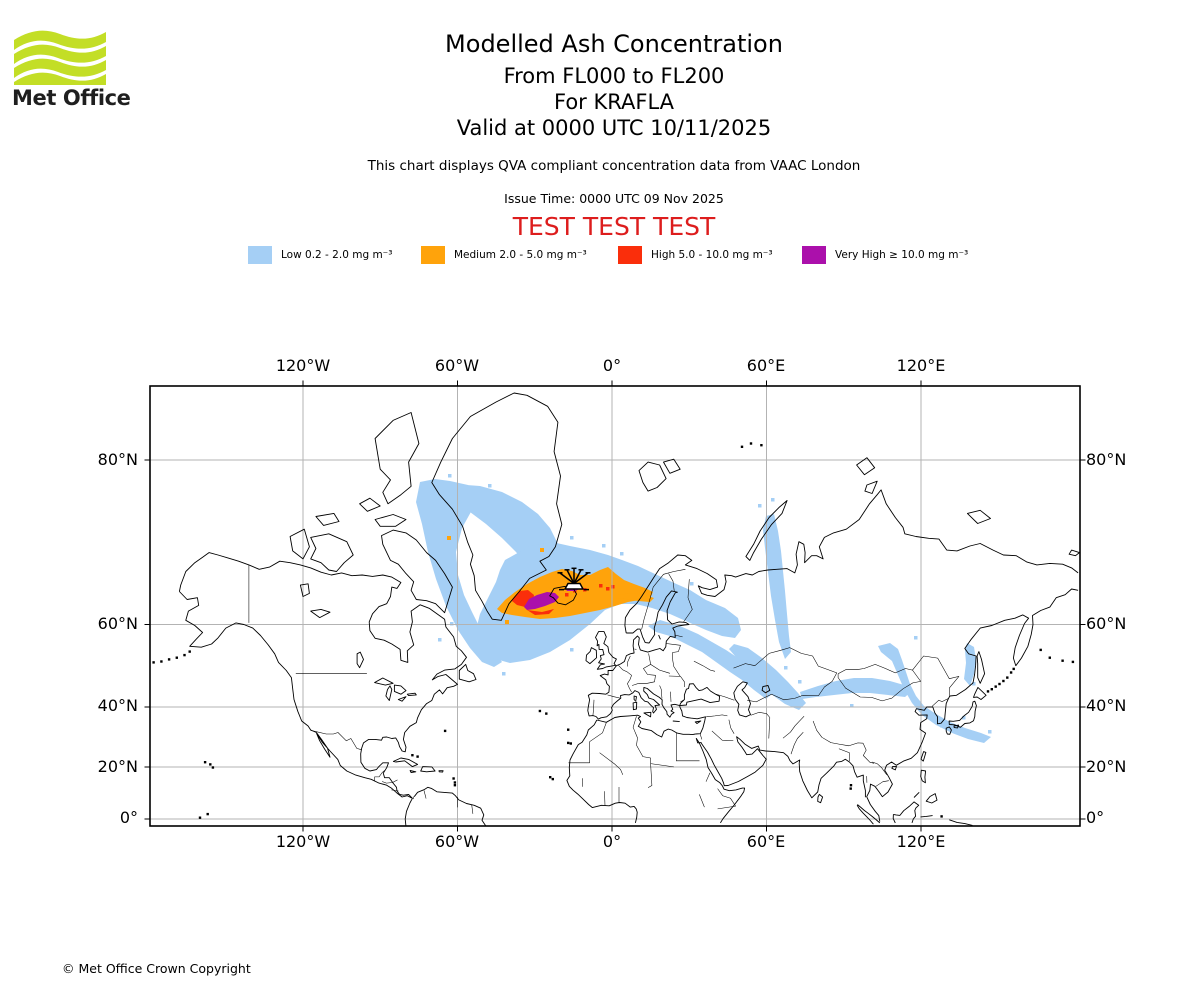  I want to click on x-tick-bottom-120e: 120°E, so click(921, 841).